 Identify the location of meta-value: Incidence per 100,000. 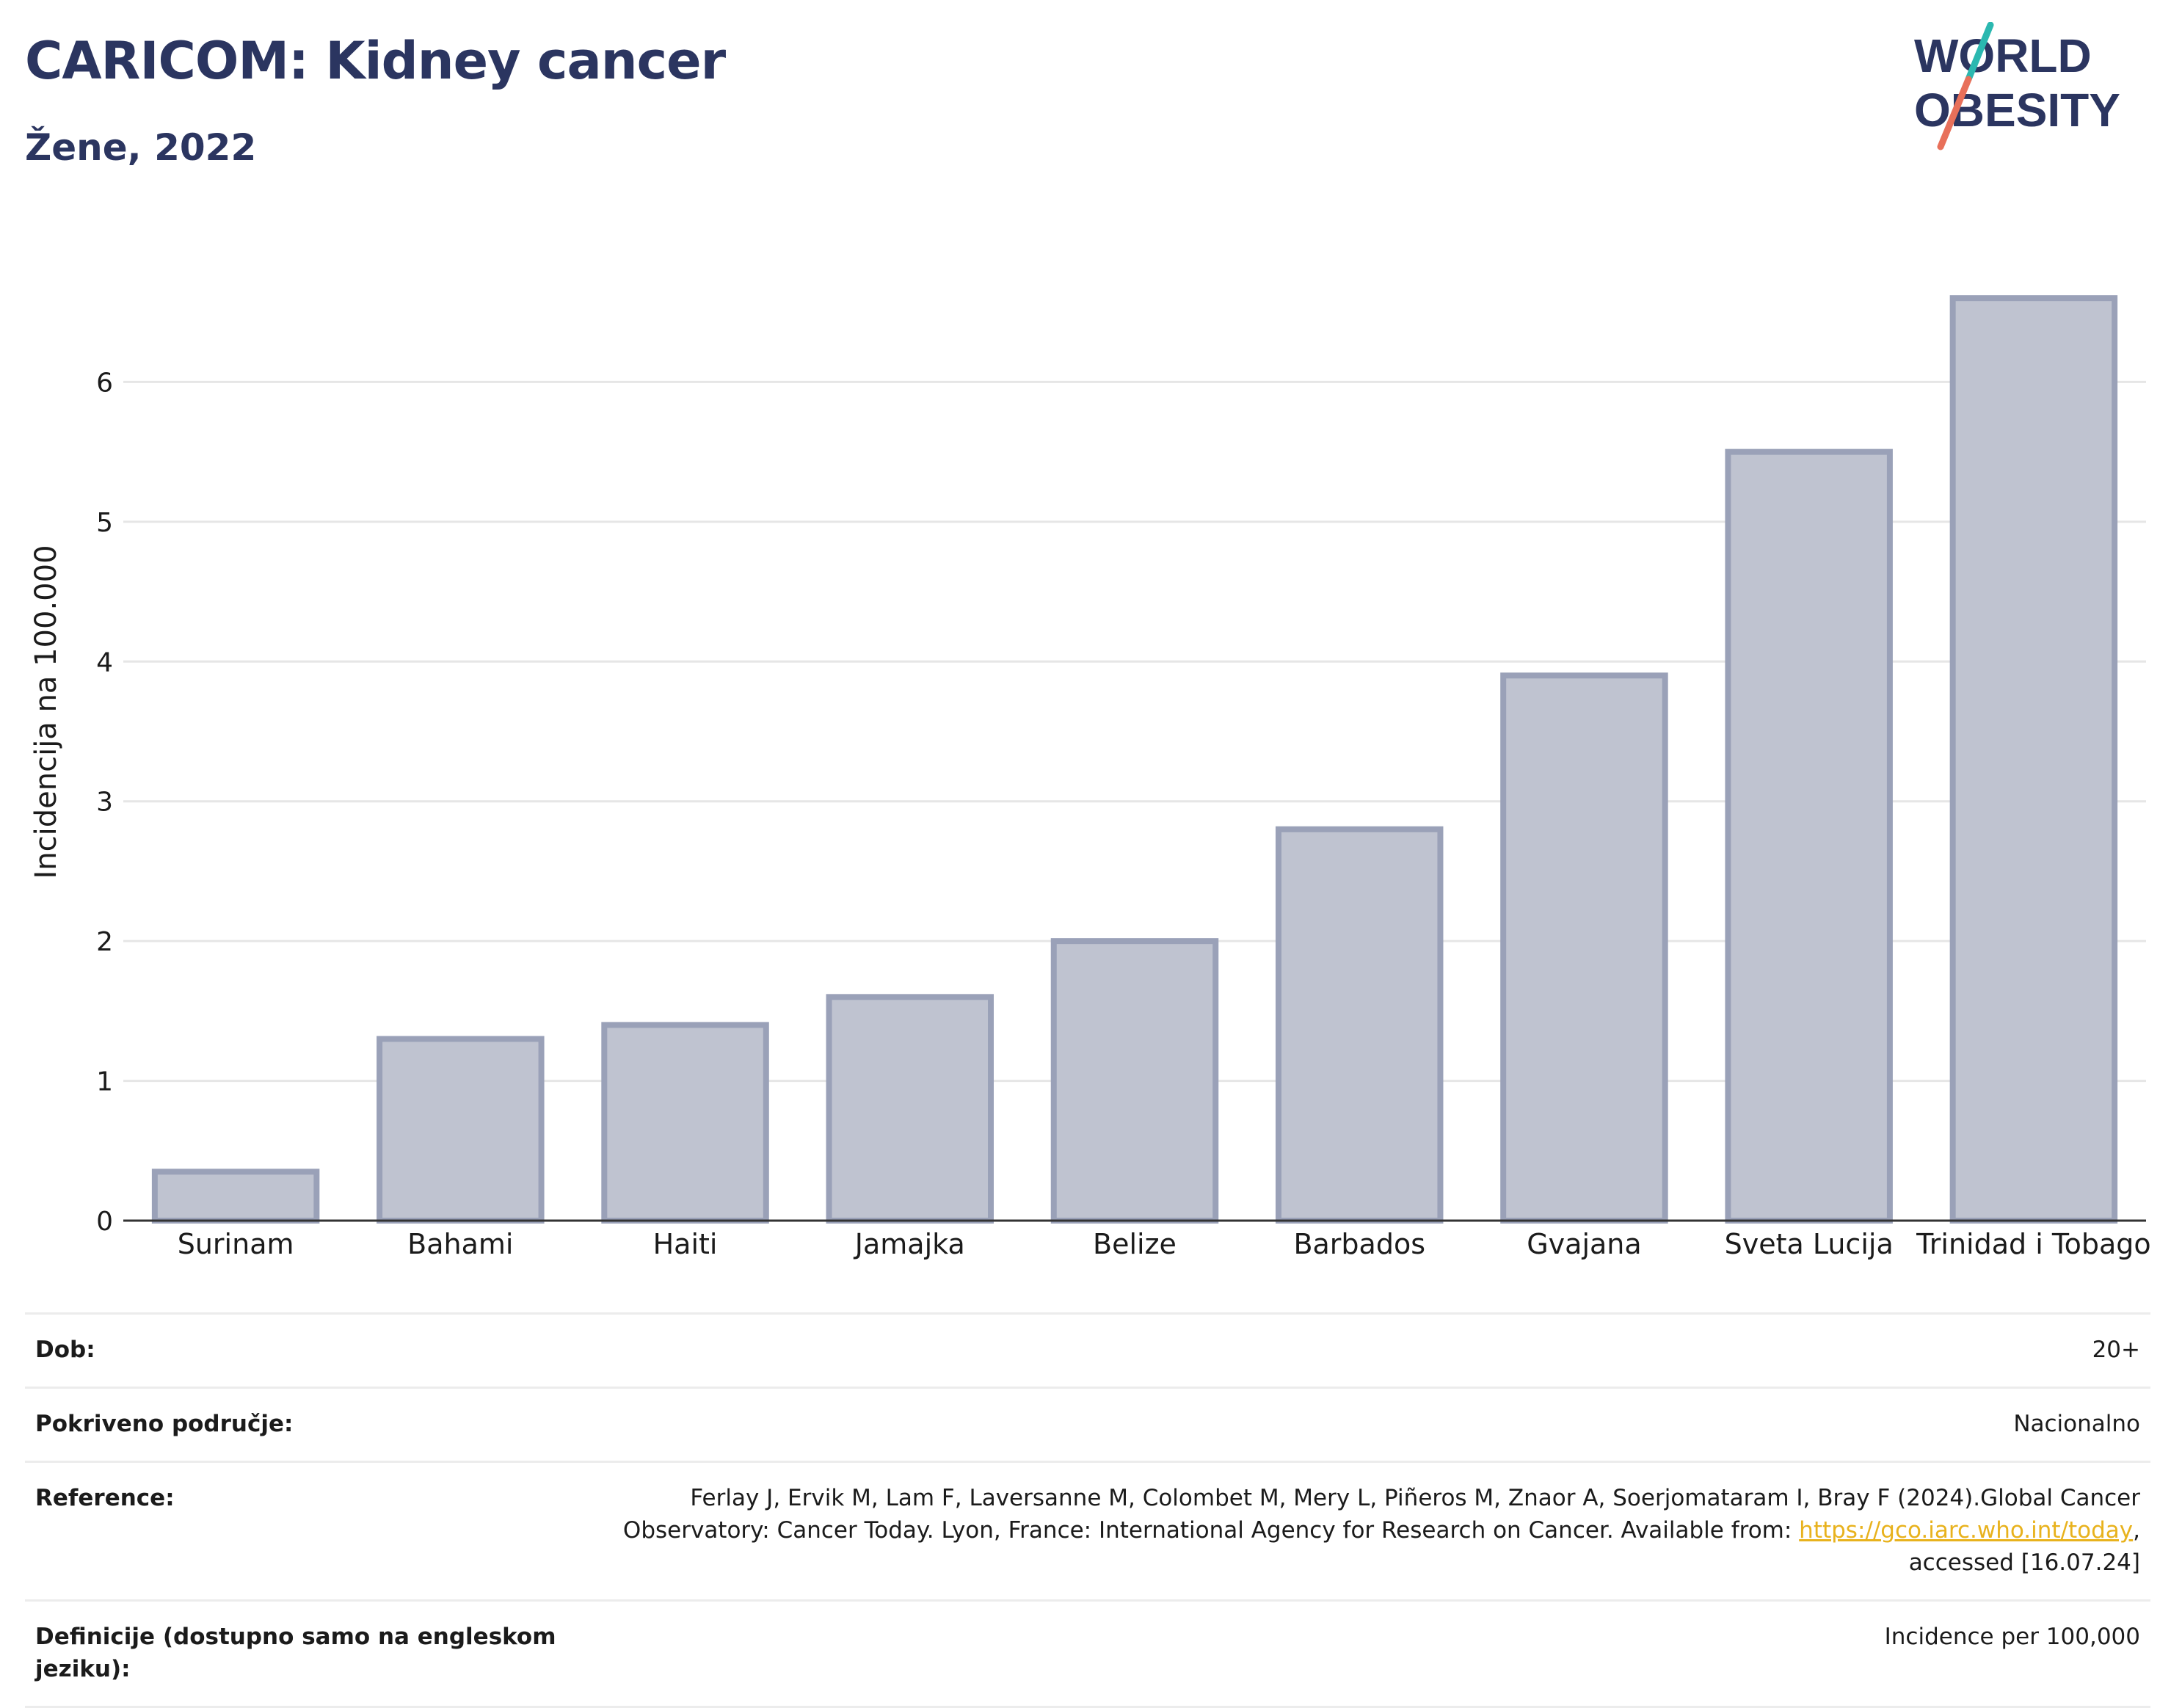
(2012, 1637).